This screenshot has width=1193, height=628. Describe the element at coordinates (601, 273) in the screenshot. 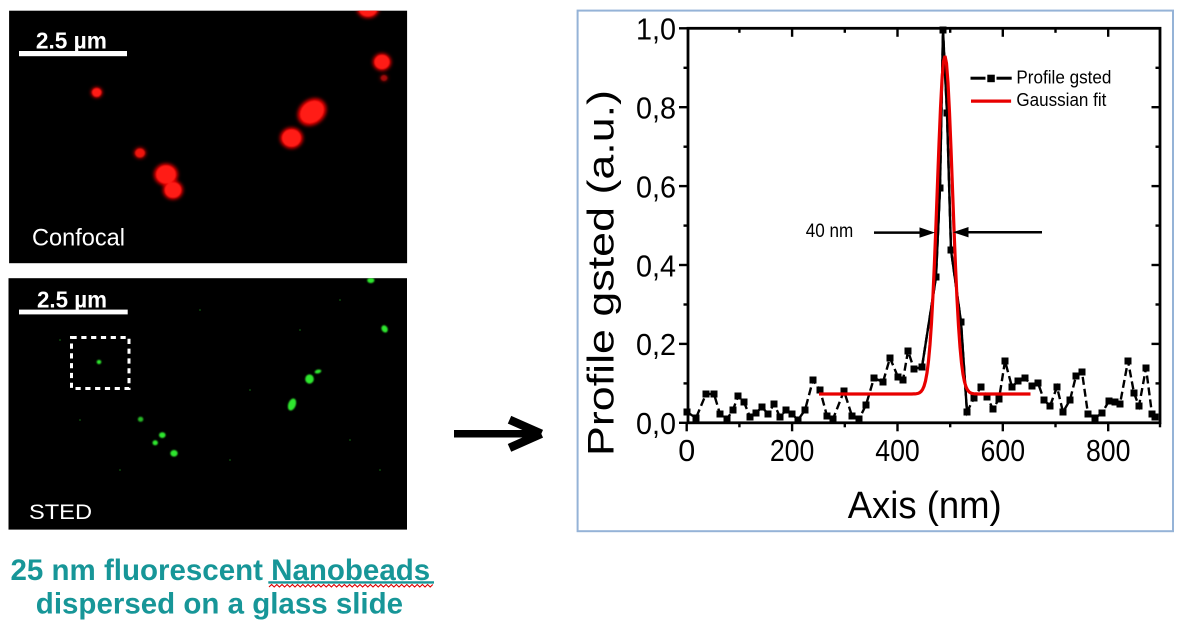

I see `svg-text: Profile gsted (a.u.)` at that location.